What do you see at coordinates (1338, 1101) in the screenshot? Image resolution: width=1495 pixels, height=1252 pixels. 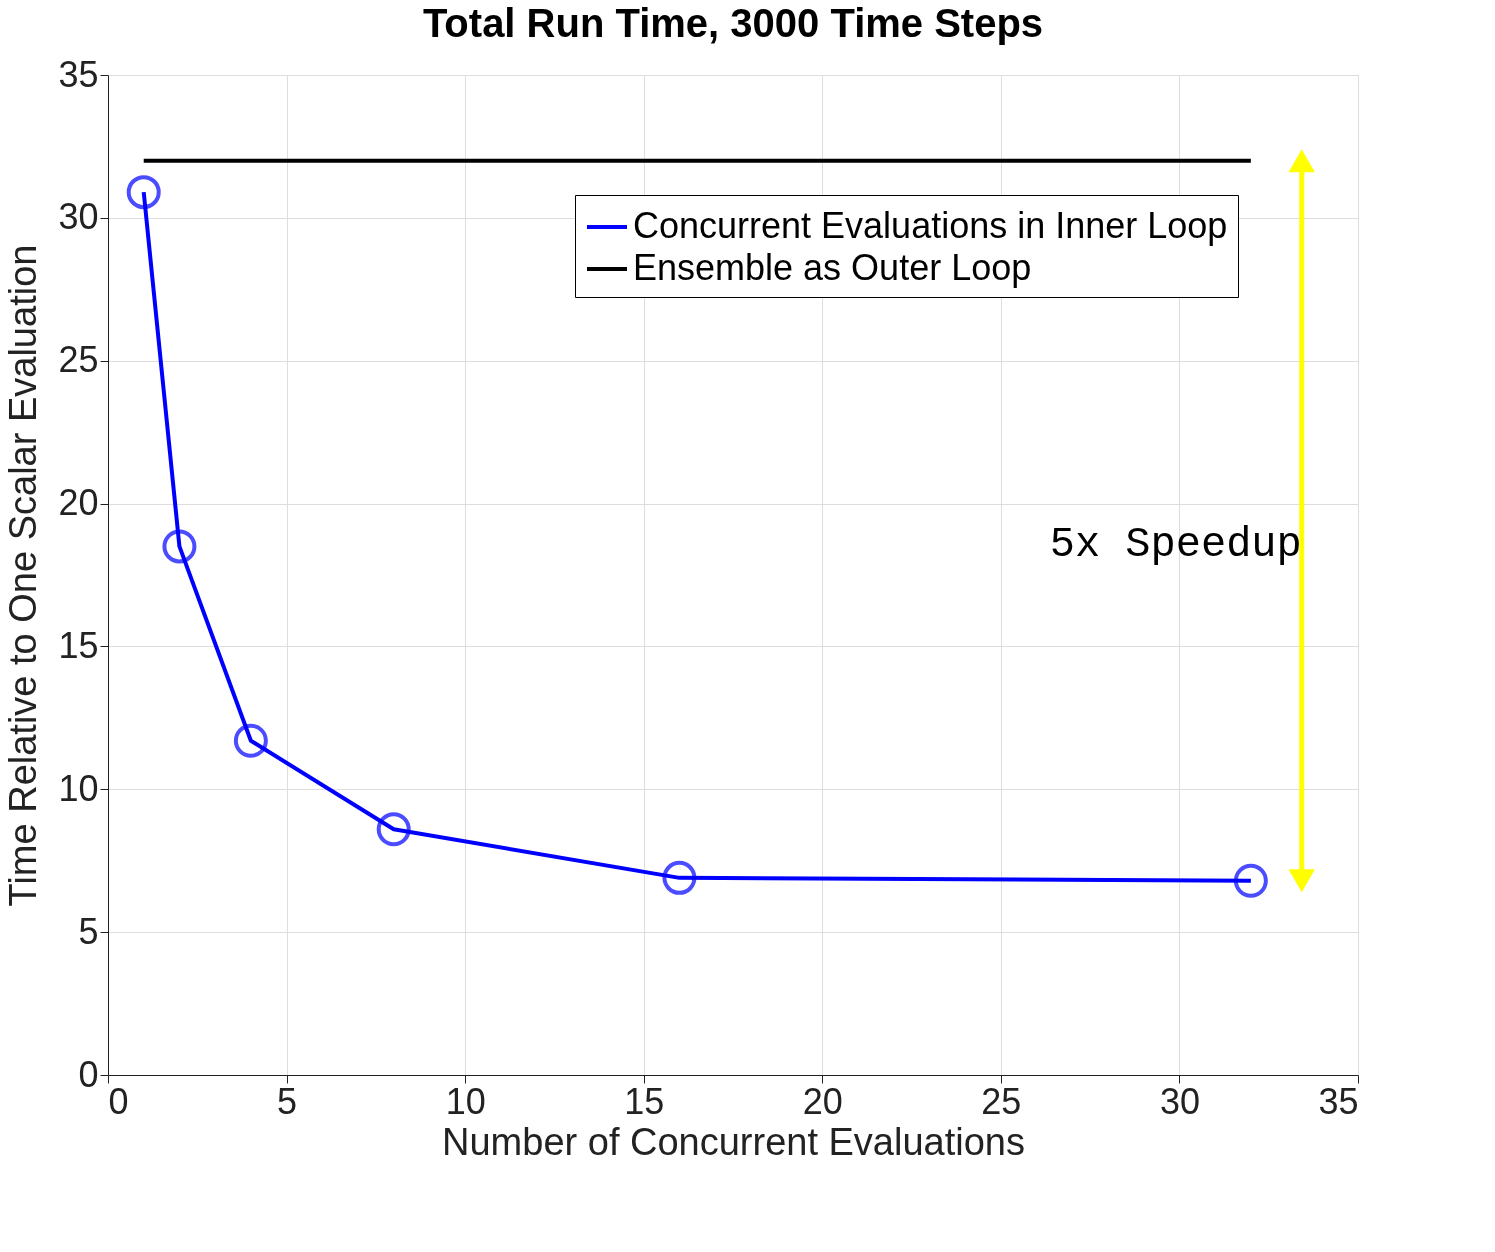 I see `x-tick-label: 35` at bounding box center [1338, 1101].